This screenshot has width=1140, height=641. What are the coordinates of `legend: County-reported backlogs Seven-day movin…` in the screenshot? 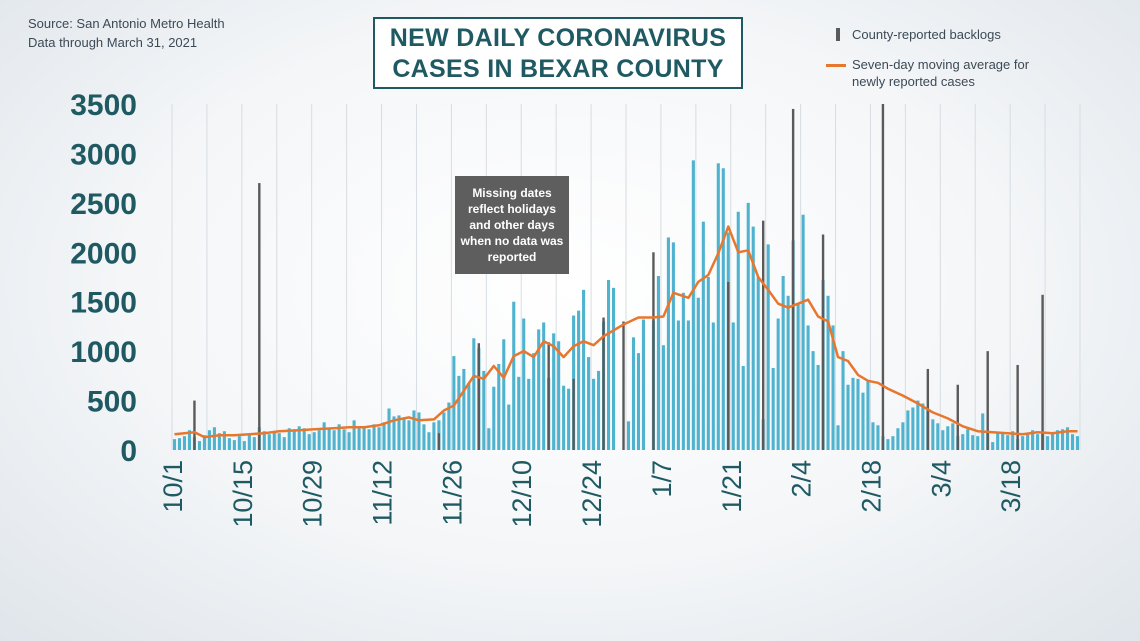 It's located at (939, 64).